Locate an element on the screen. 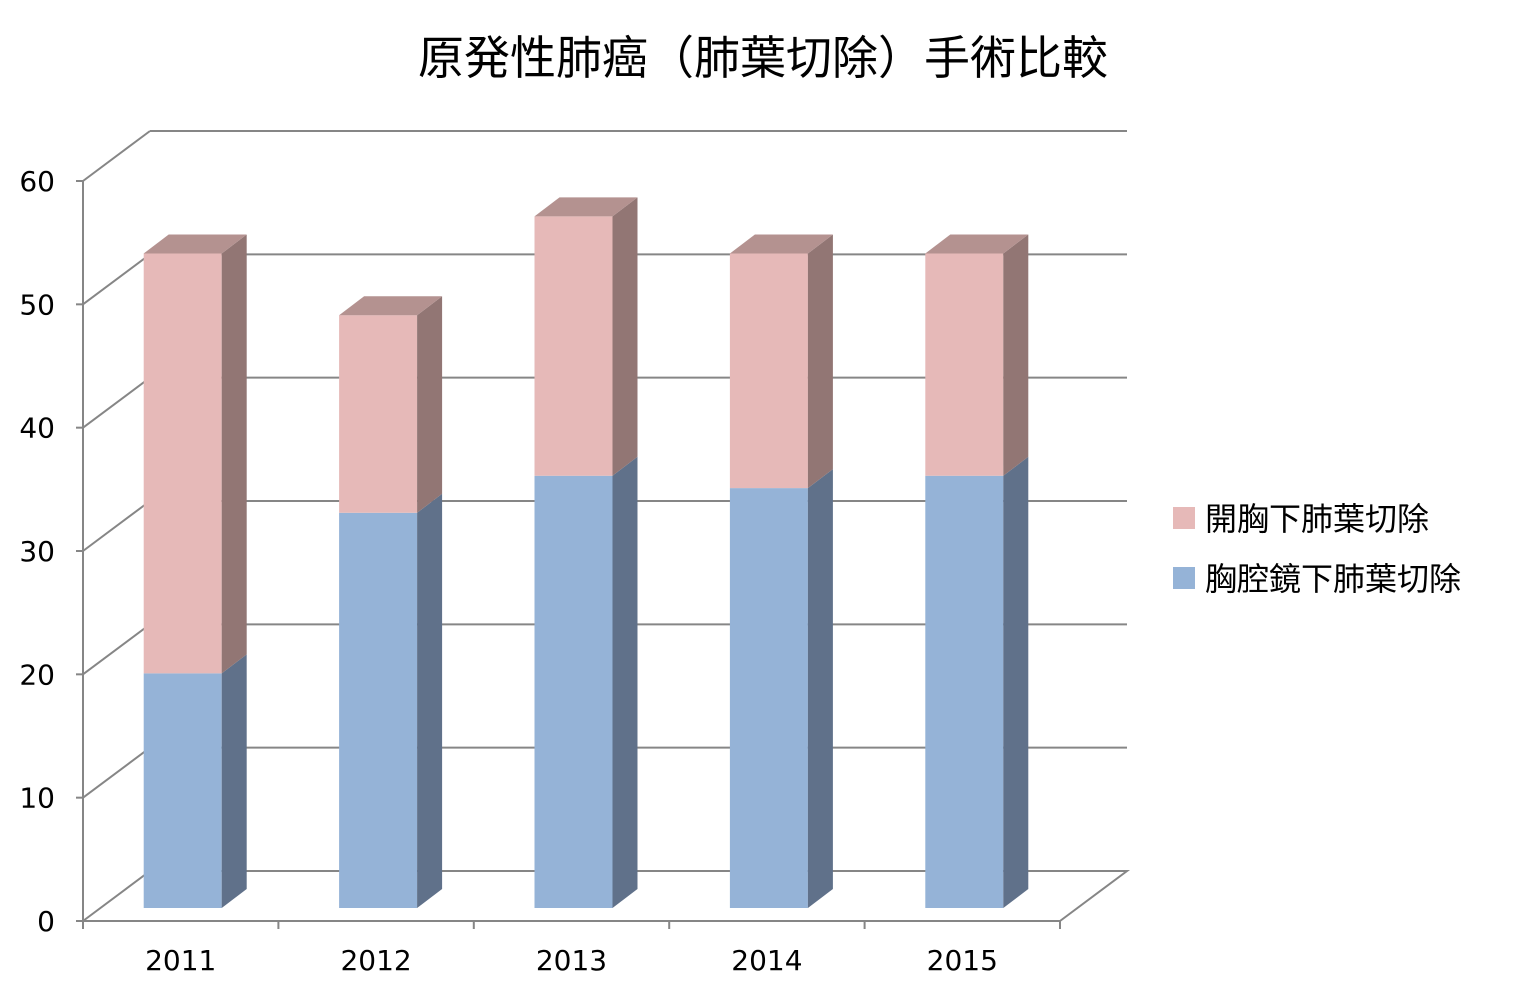 This screenshot has height=996, width=1526. chart-floor is located at coordinates (606, 896).